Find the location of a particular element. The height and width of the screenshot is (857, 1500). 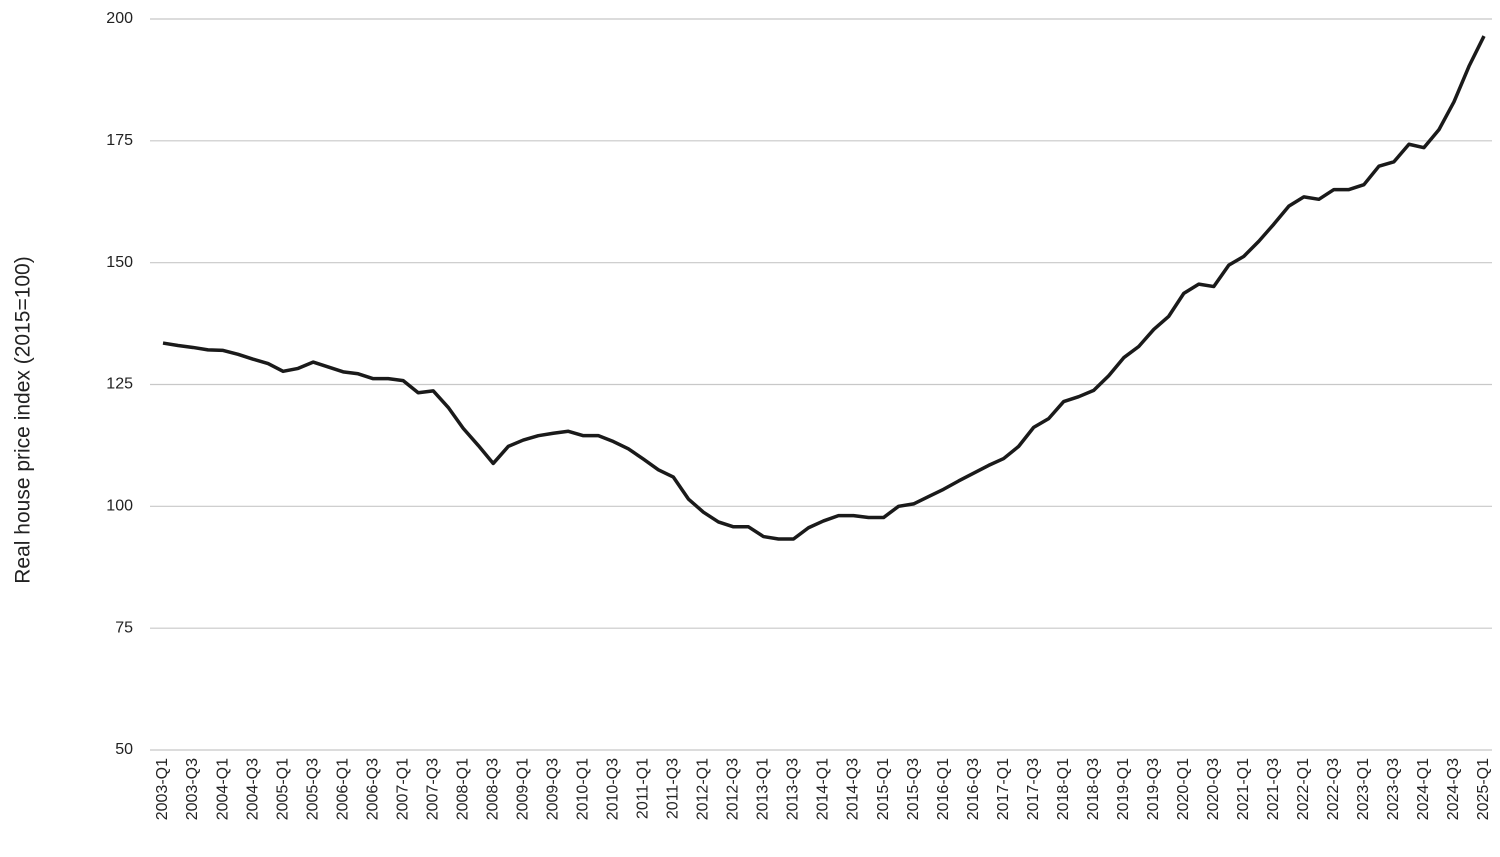

x-tick-label: 2014-Q1 is located at coordinates (823, 789).